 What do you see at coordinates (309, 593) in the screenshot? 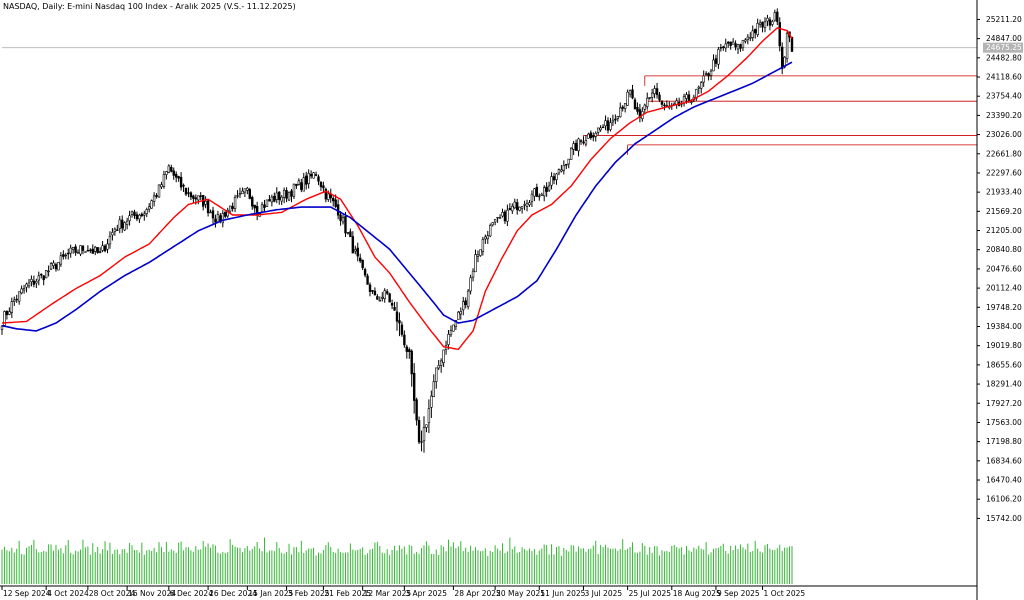
I see `x-tick-label: 3 Feb 2025` at bounding box center [309, 593].